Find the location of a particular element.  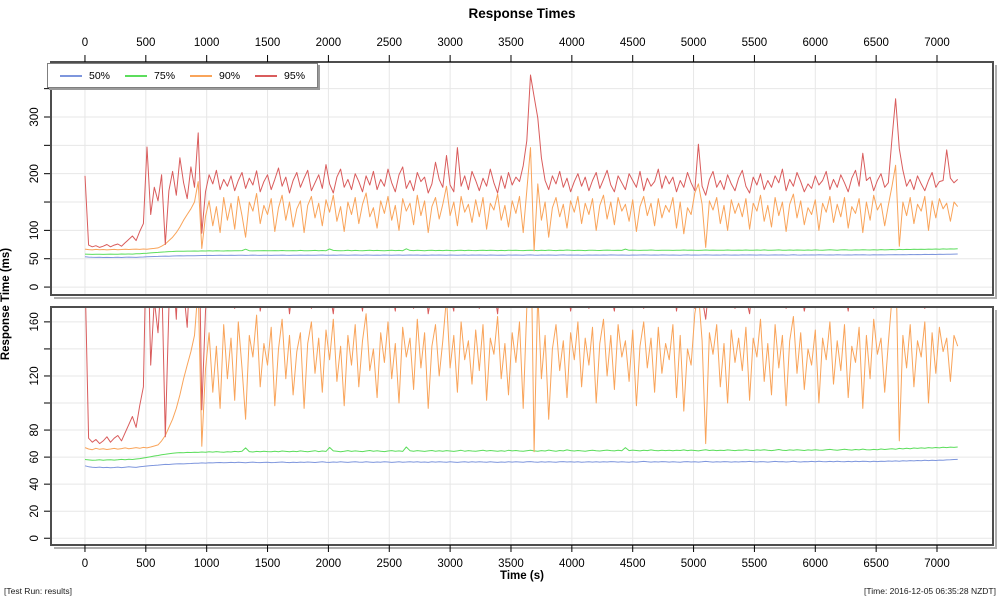

legend-item-75: 75% is located at coordinates (150, 76).